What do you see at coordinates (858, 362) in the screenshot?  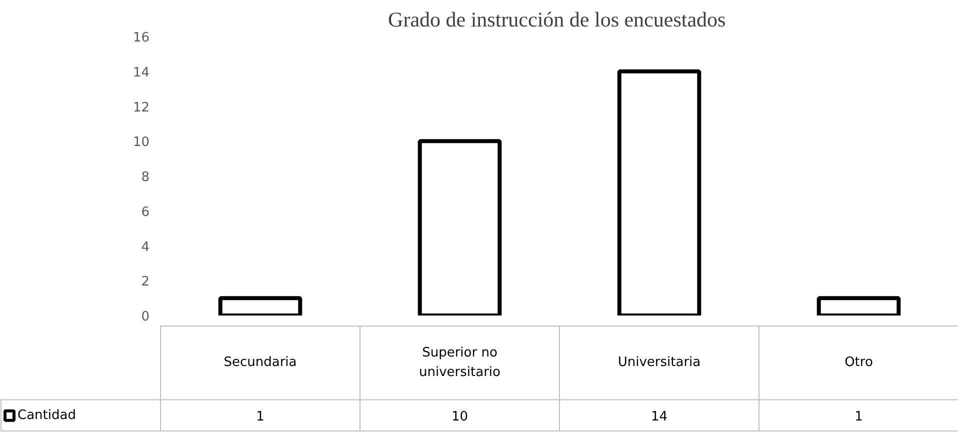 I see `x-tick-label: Otro` at bounding box center [858, 362].